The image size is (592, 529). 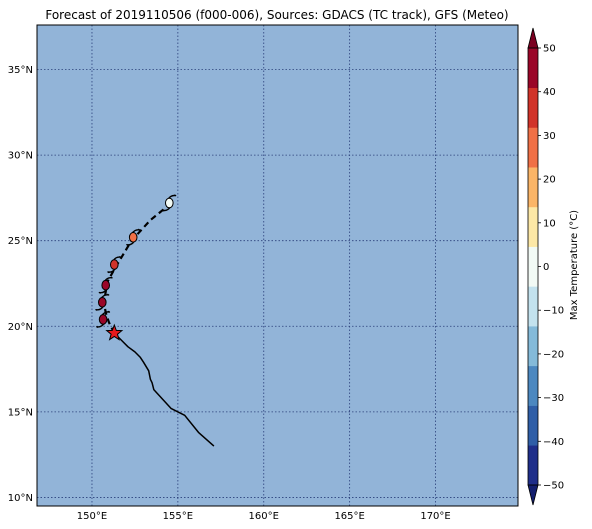 What do you see at coordinates (533, 38) in the screenshot?
I see `colorbar-over-arrow` at bounding box center [533, 38].